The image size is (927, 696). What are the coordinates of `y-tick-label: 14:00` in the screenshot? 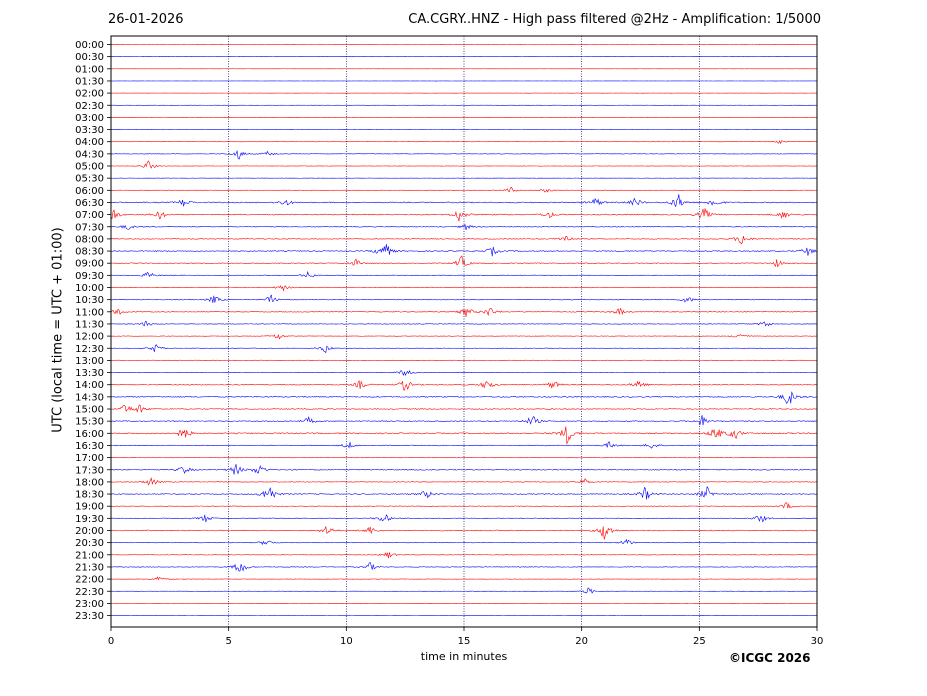 It's located at (89, 385).